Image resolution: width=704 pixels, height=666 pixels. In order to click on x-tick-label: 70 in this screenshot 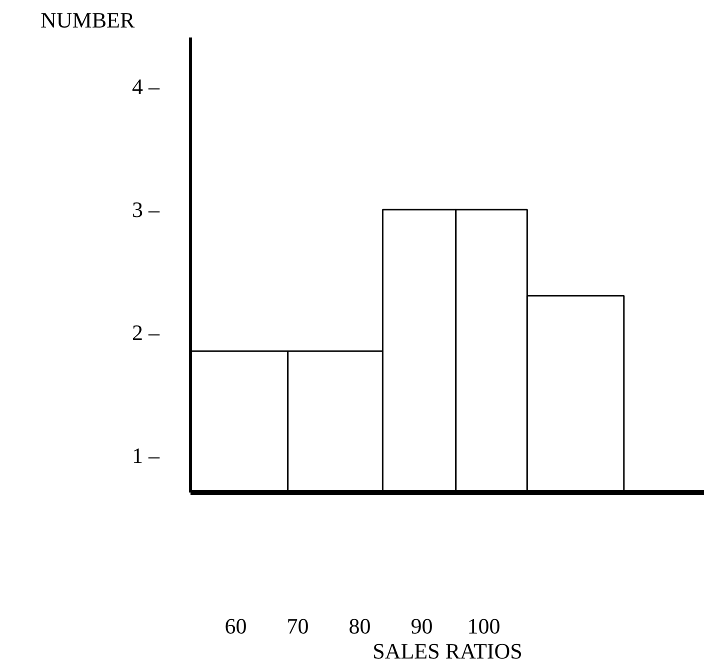, I will do `click(297, 626)`.